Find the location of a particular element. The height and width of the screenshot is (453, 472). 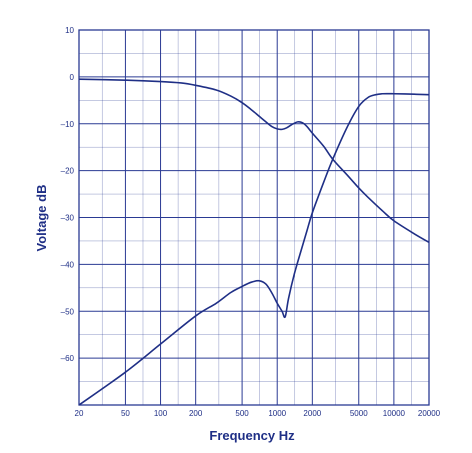

y-tick-label: –40 is located at coordinates (68, 264).